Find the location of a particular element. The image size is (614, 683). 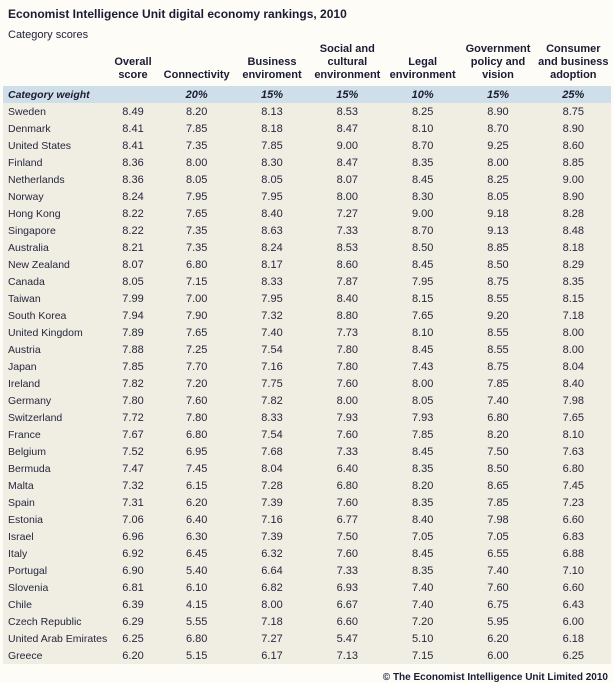

score-cell: 8.80 is located at coordinates (347, 315).